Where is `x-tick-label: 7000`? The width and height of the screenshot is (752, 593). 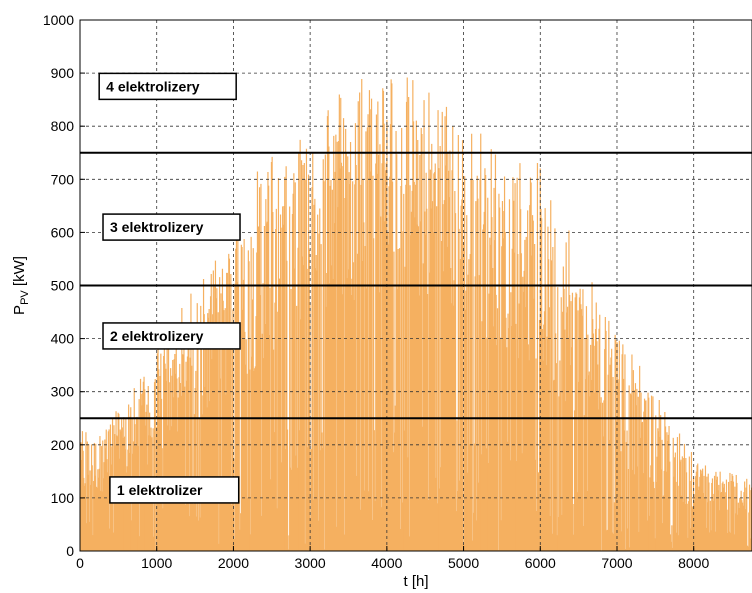
x-tick-label: 7000 is located at coordinates (616, 563).